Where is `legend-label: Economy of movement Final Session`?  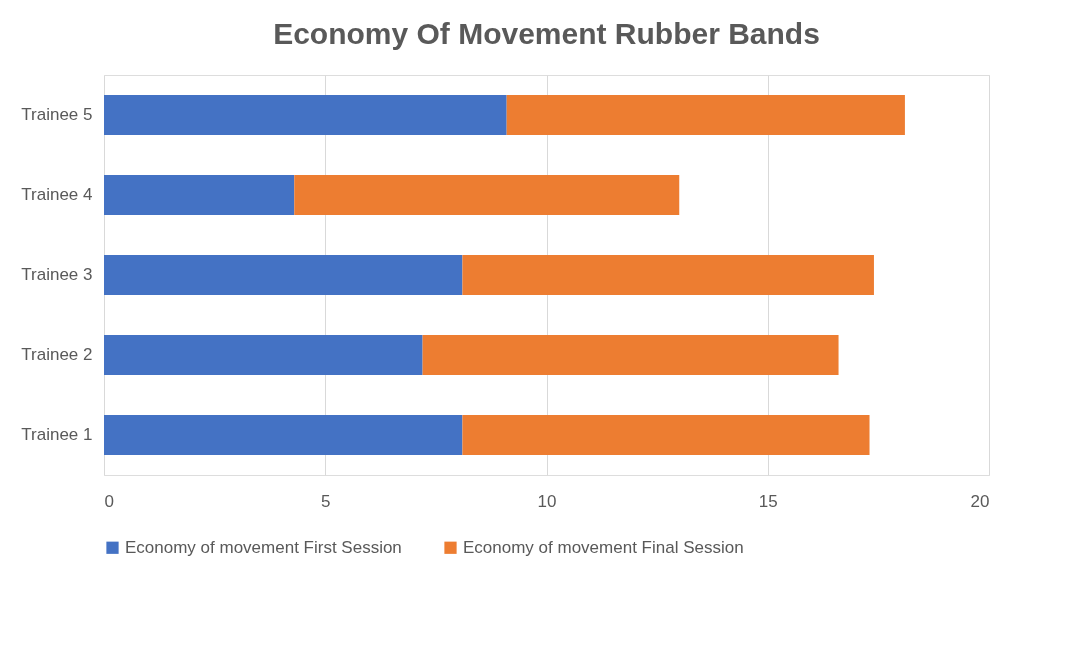
legend-label: Economy of movement Final Session is located at coordinates (603, 547).